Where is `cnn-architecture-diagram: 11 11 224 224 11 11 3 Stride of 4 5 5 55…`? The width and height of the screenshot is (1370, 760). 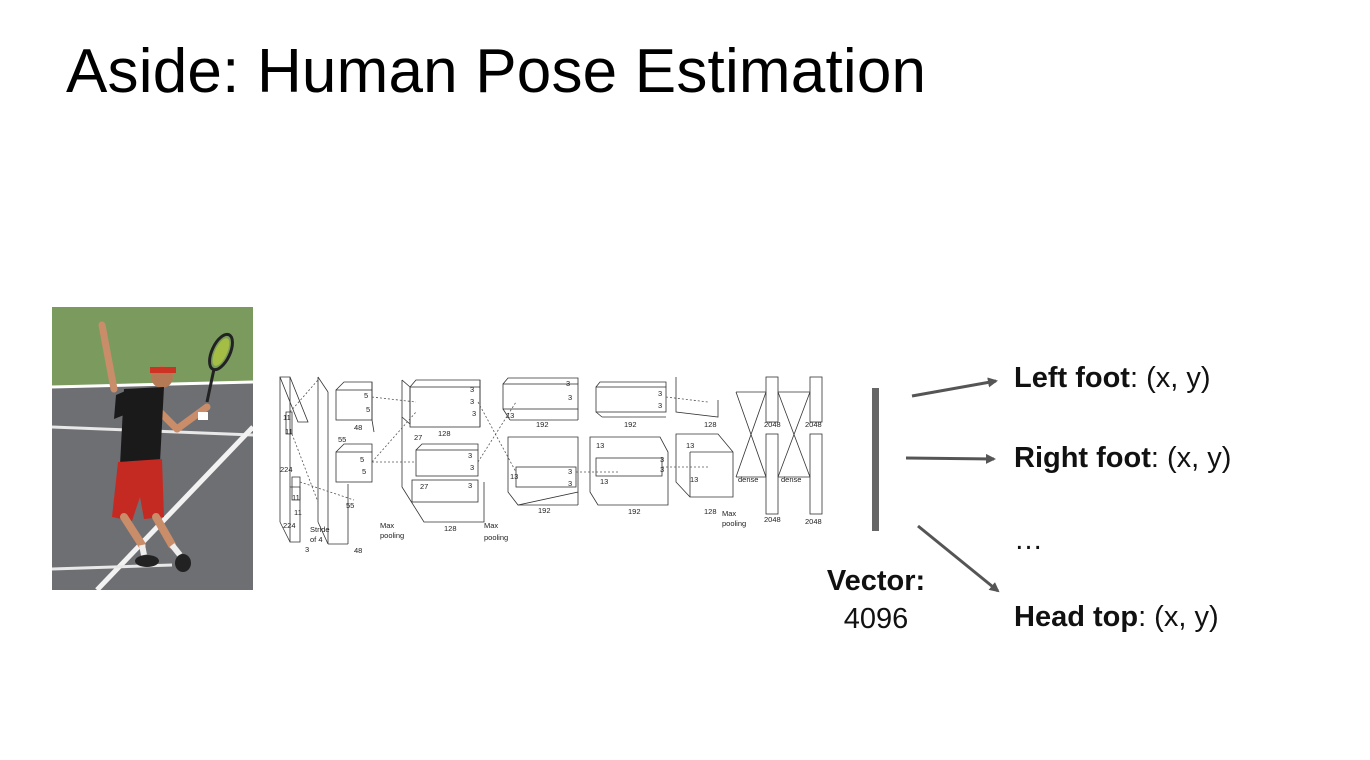 cnn-architecture-diagram: 11 11 224 224 11 11 3 Stride of 4 5 5 55… is located at coordinates (551, 465).